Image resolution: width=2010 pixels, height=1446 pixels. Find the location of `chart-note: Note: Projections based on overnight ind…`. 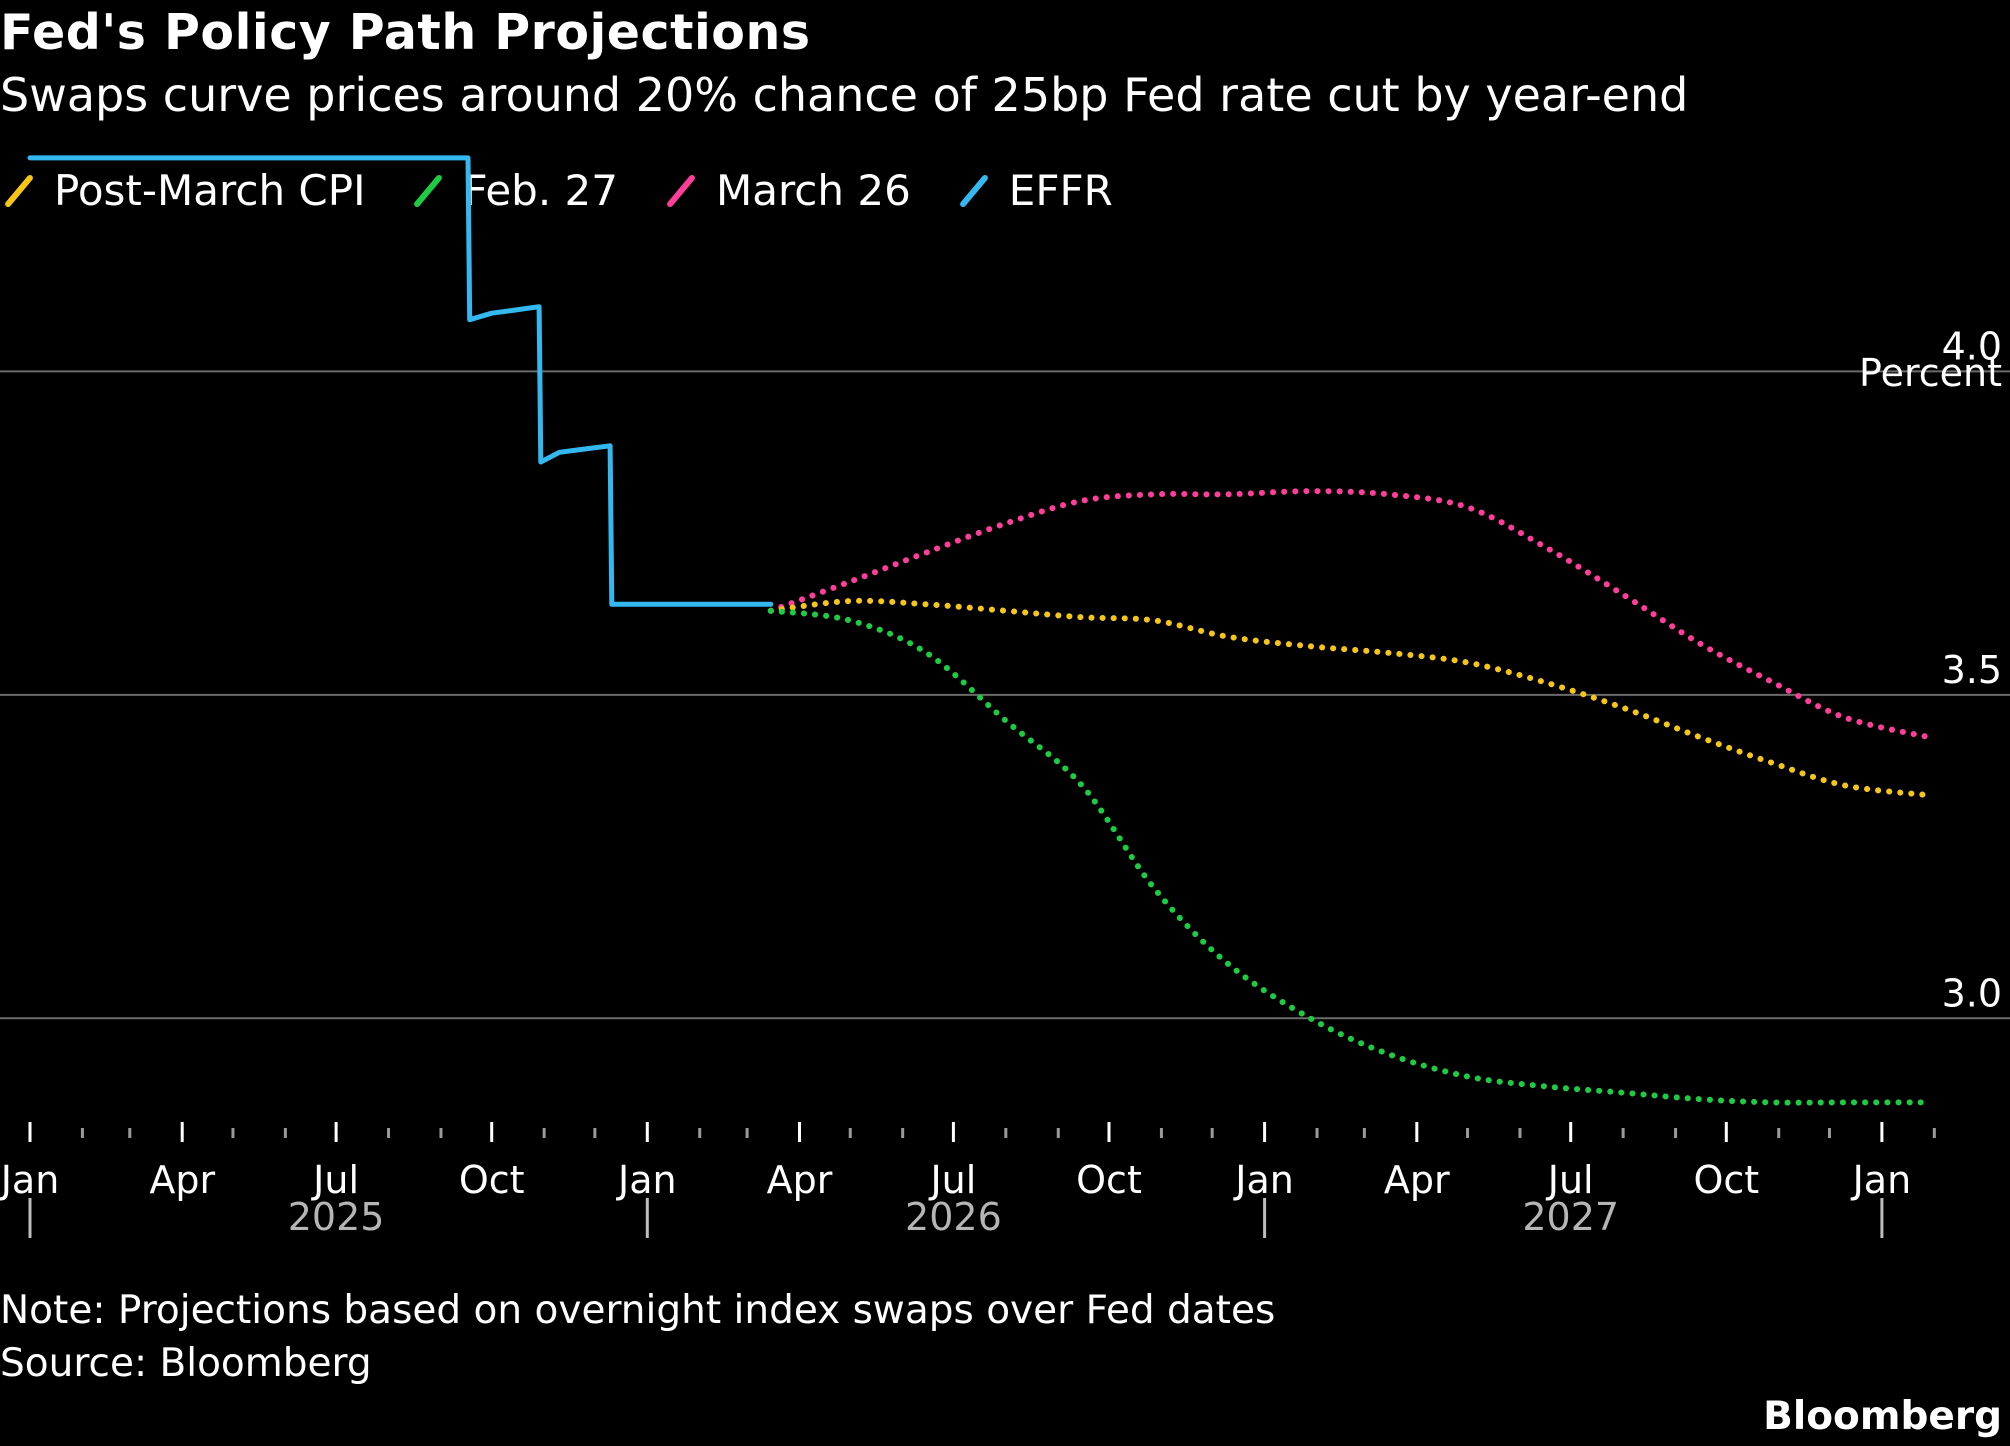

chart-note: Note: Projections based on overnight ind… is located at coordinates (638, 1310).